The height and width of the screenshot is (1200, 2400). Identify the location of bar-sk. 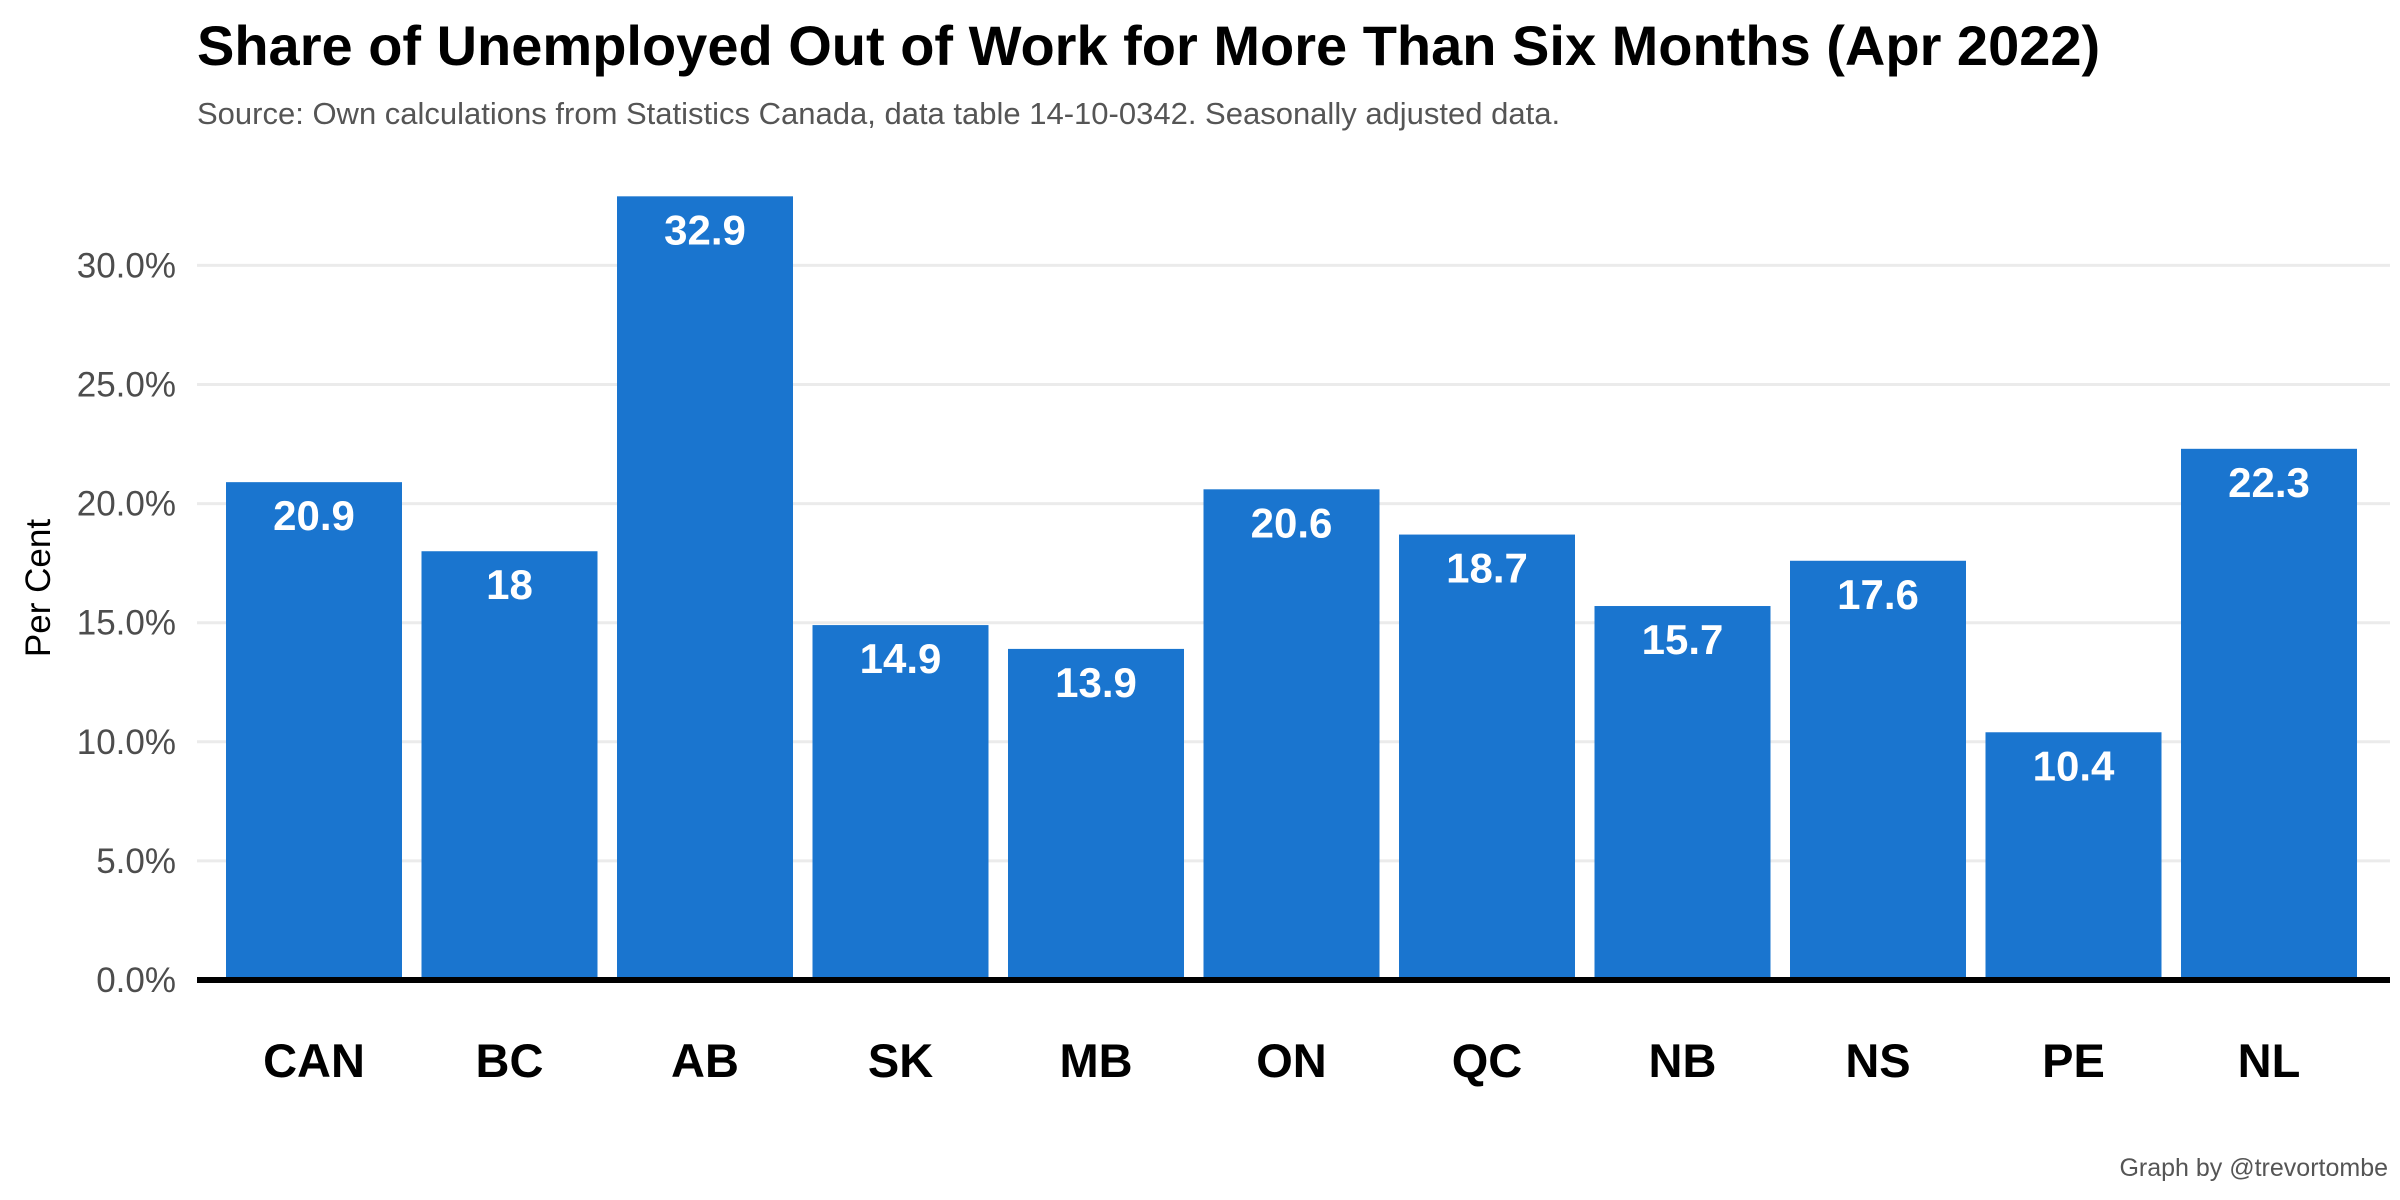
(900, 802).